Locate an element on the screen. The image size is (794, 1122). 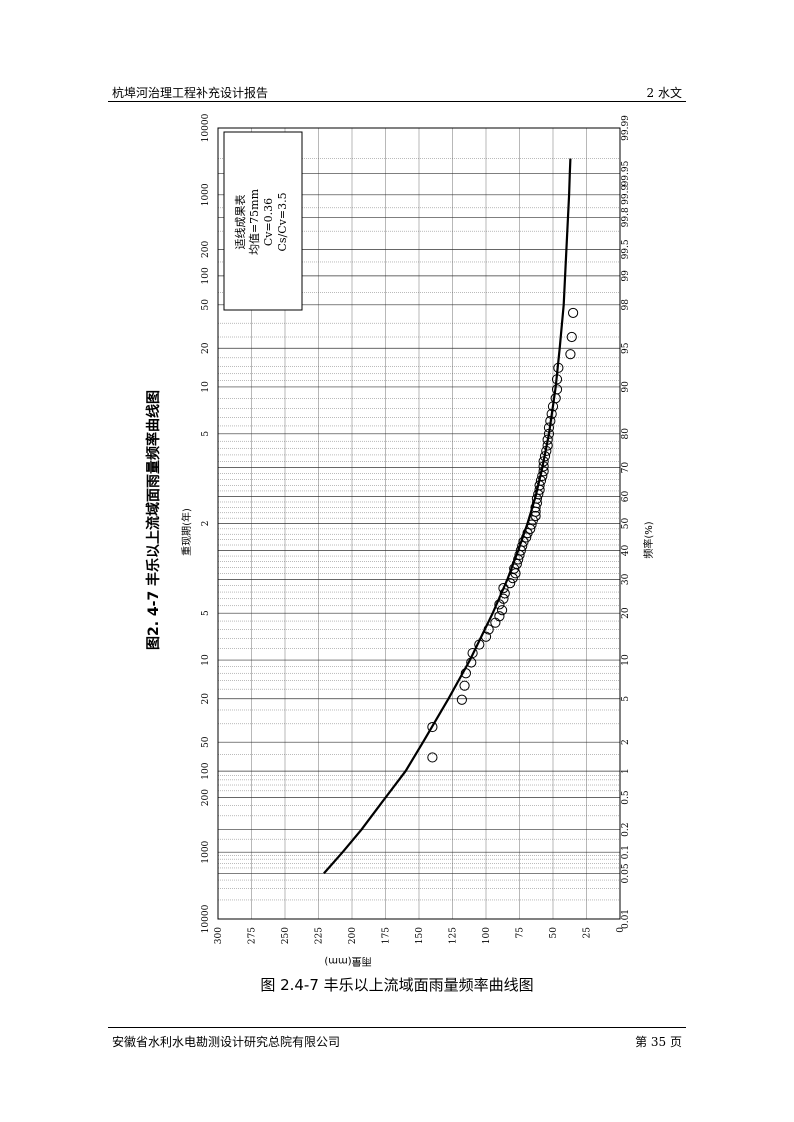
frequency-tick-label: 20 is located at coordinates (626, 613).